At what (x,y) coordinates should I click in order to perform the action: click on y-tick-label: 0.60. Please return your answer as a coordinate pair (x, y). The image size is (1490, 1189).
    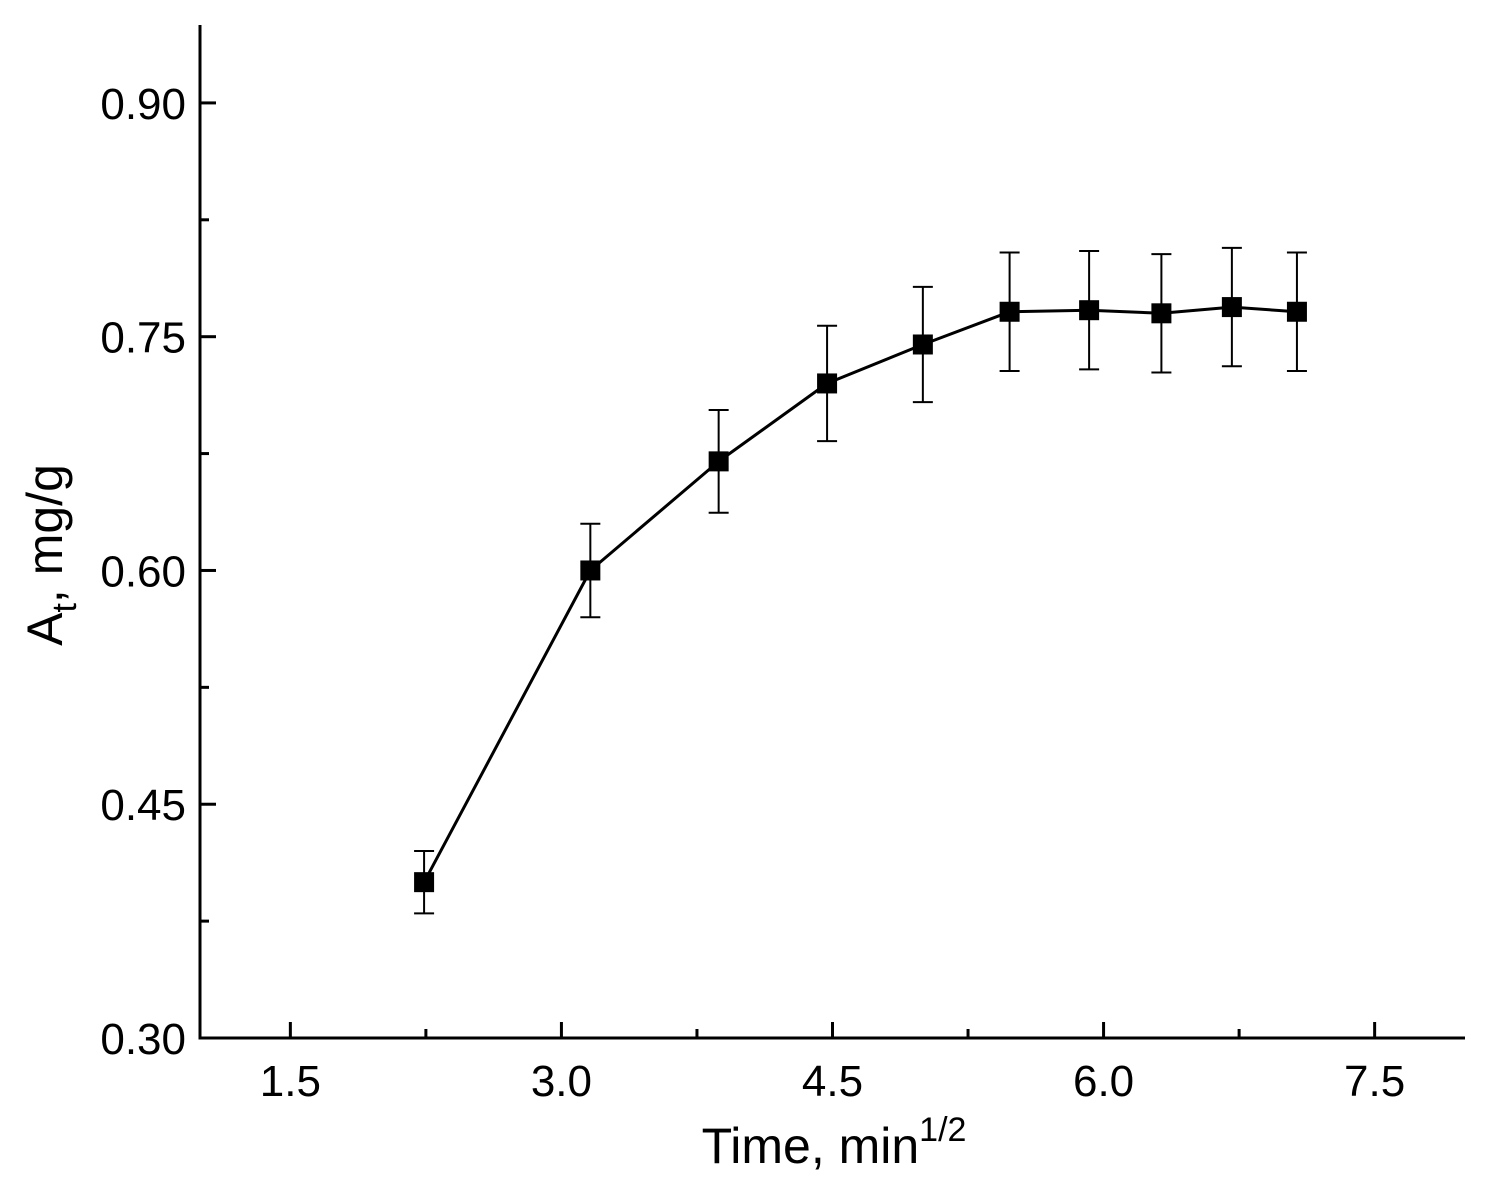
    Looking at the image, I should click on (143, 571).